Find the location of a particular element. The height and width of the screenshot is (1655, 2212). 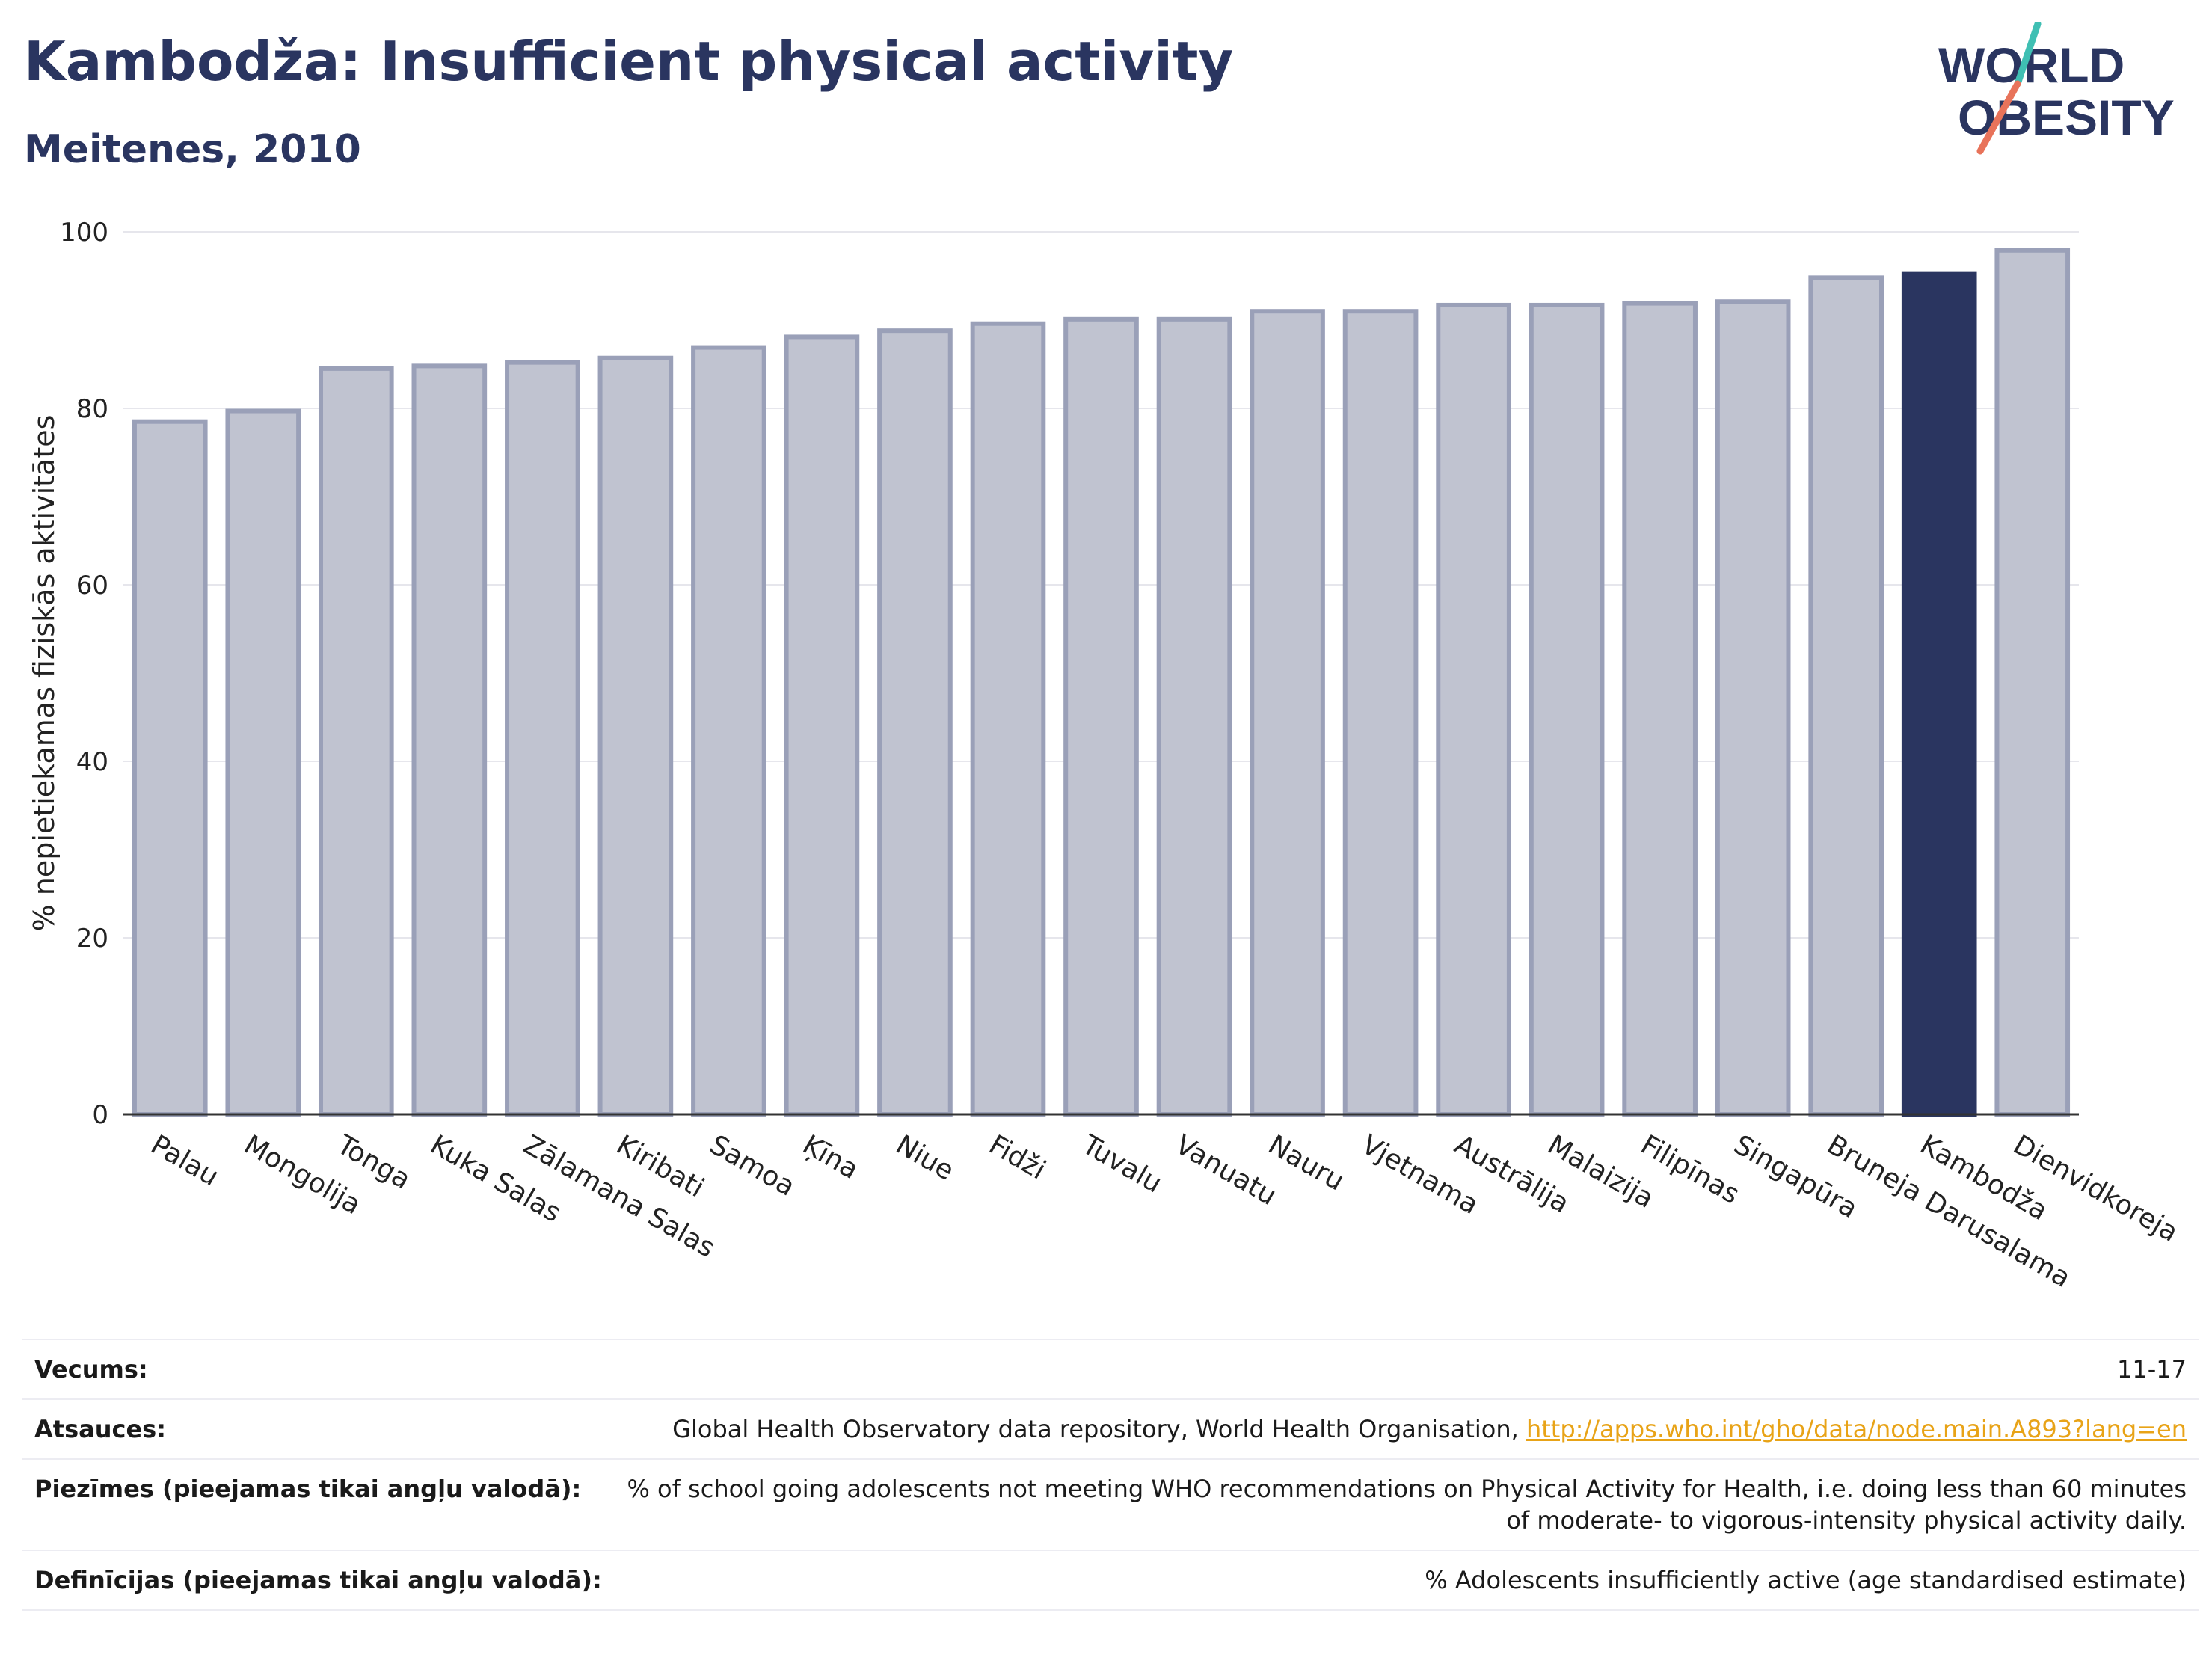

info-label: Atsauces: is located at coordinates (100, 1429).